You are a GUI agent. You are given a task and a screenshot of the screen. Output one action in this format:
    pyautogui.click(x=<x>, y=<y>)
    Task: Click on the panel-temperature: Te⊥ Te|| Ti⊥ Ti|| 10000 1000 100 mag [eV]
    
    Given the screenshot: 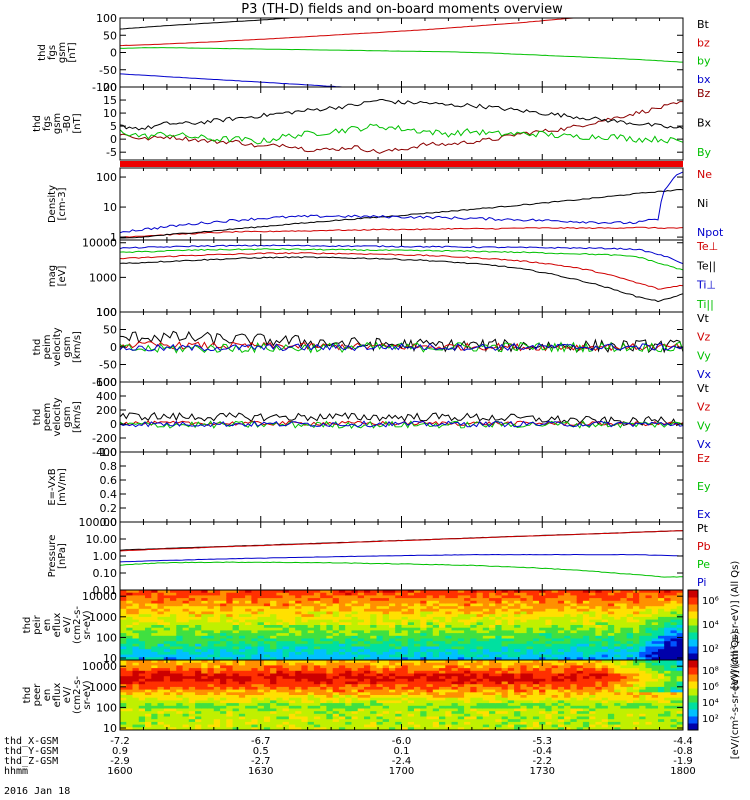 What is the action you would take?
    pyautogui.click(x=382, y=278)
    